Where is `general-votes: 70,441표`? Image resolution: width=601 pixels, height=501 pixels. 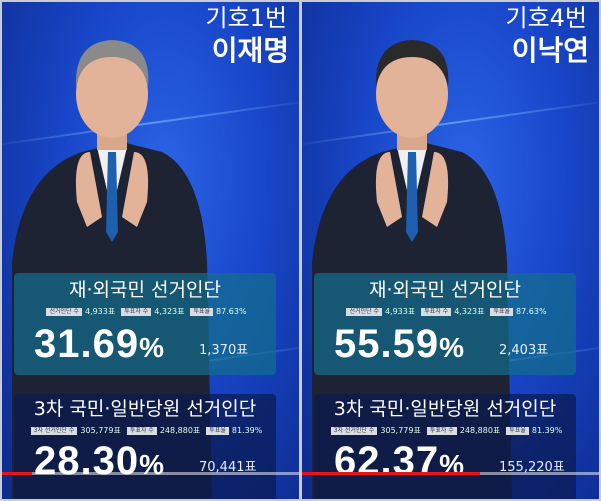 general-votes: 70,441표 is located at coordinates (228, 467).